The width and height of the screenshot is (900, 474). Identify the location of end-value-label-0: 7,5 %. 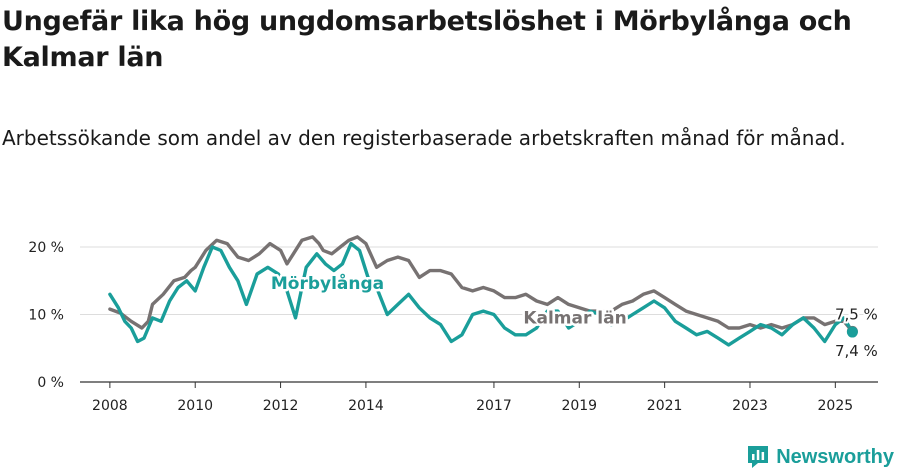
(856, 314).